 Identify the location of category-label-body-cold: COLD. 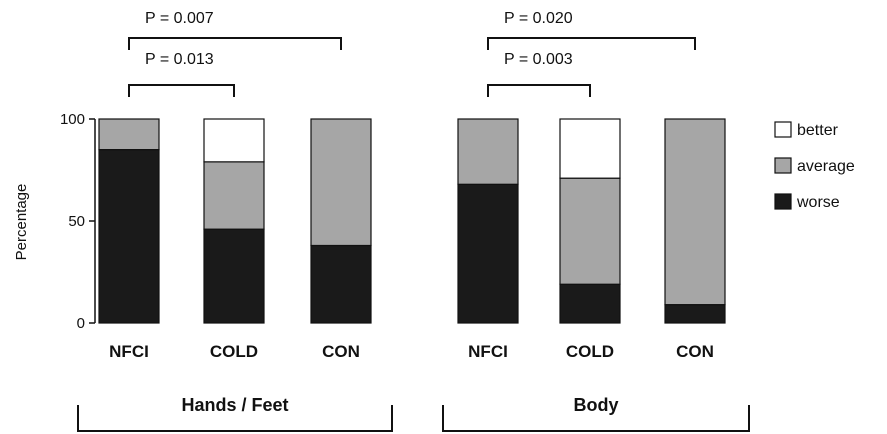
(590, 351).